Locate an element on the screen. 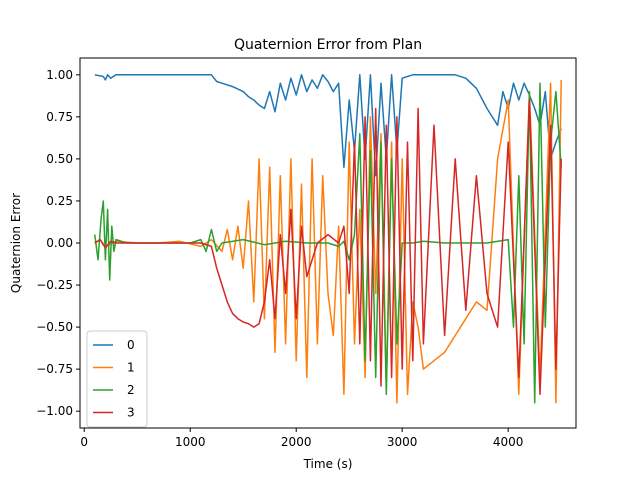  x-axis: 0 1000 2000 3000 4000 is located at coordinates (301, 438).